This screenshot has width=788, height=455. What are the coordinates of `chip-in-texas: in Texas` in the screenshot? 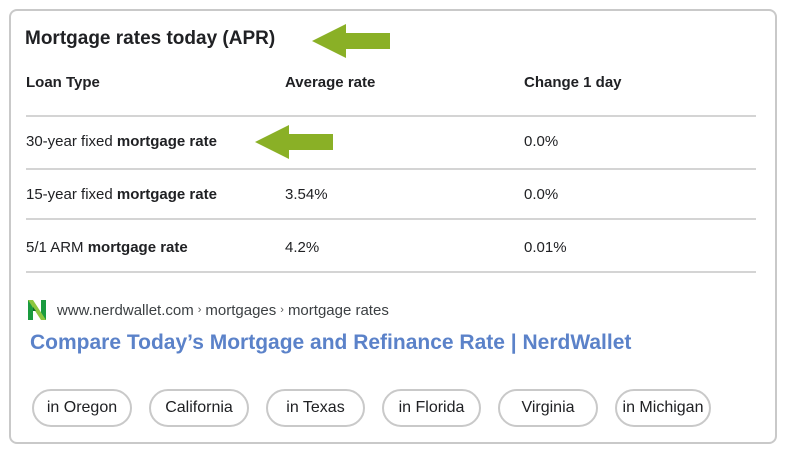 It's located at (315, 408).